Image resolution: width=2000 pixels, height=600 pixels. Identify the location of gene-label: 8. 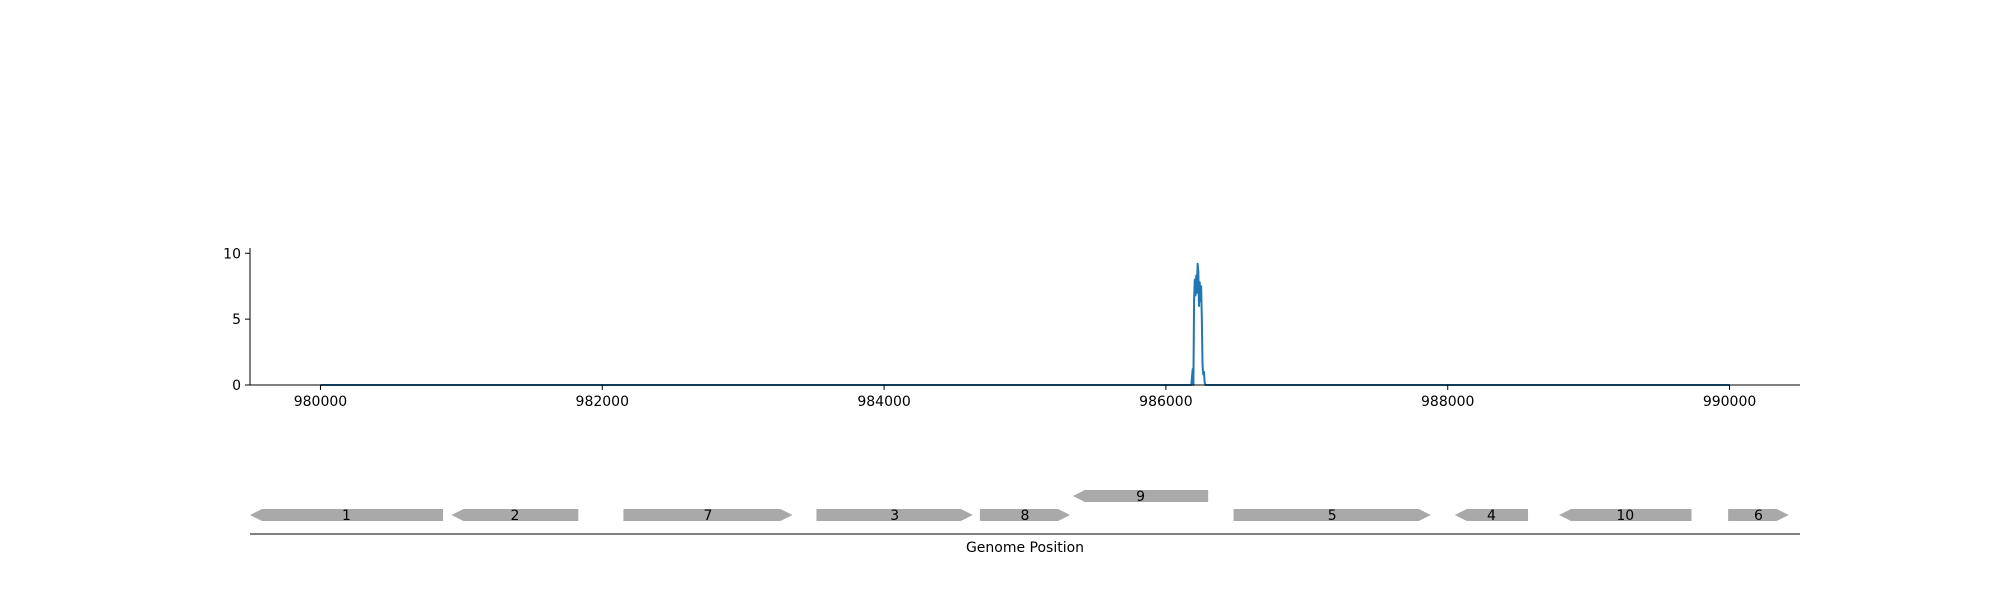
(1025, 516).